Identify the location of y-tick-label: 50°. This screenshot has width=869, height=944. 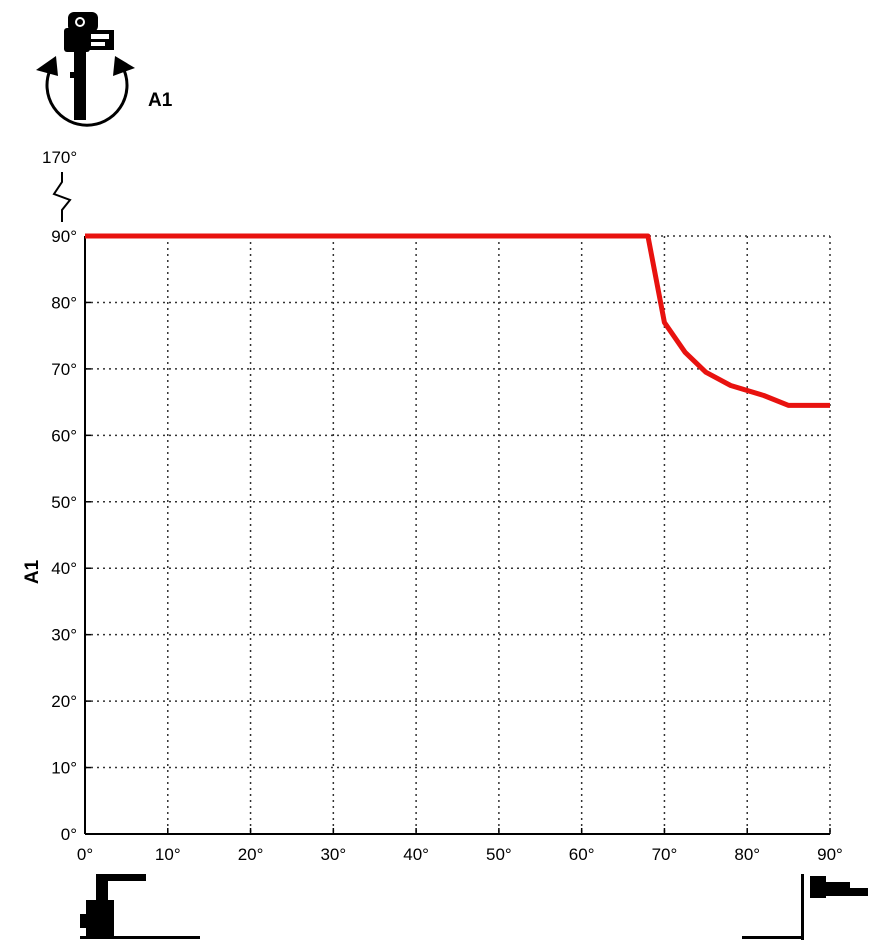
(64, 502).